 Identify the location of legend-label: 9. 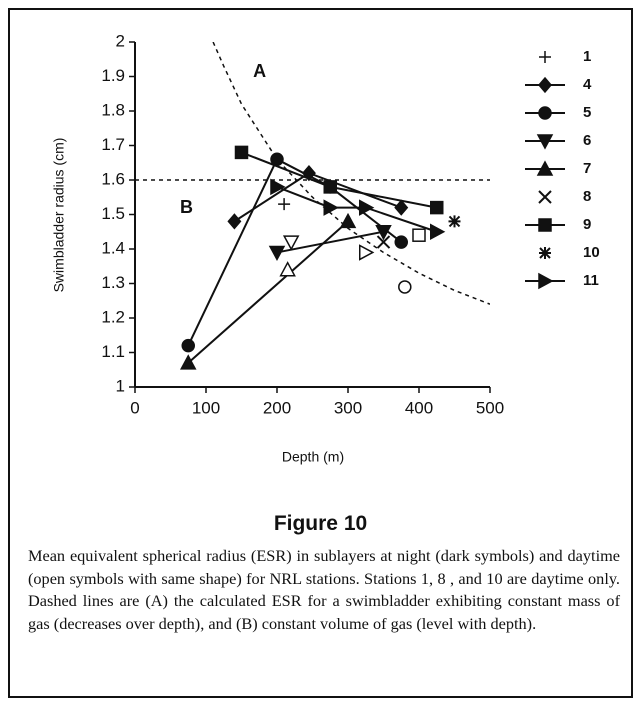
(587, 224).